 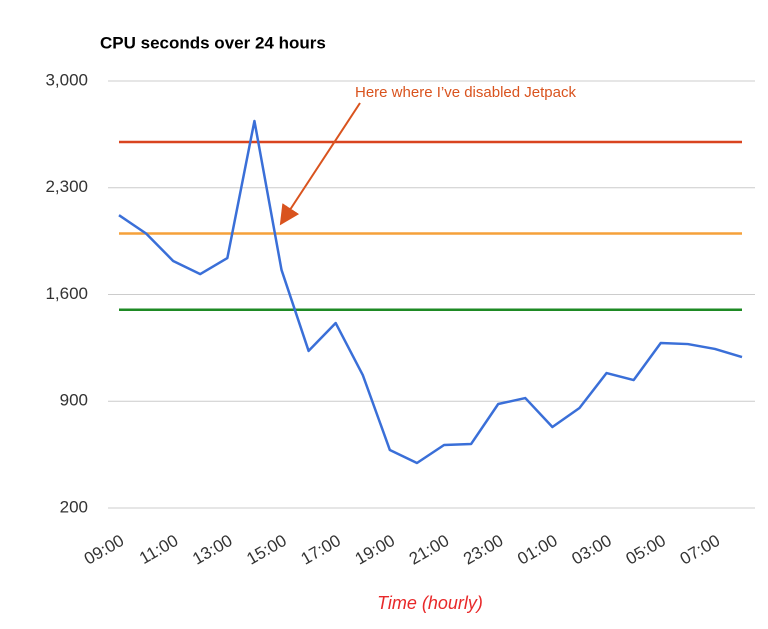 What do you see at coordinates (321, 550) in the screenshot?
I see `x-tick-label: 17:00` at bounding box center [321, 550].